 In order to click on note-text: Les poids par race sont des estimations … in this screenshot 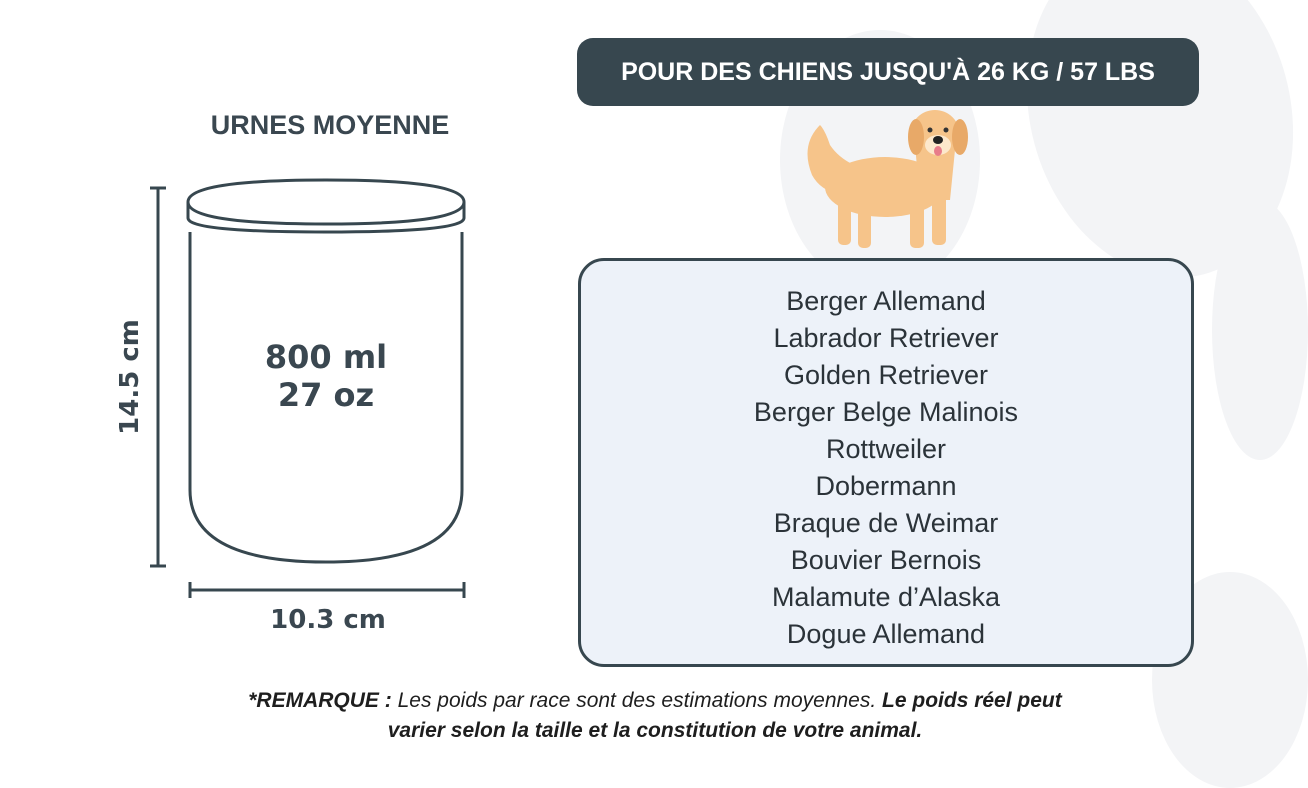, I will do `click(637, 700)`.